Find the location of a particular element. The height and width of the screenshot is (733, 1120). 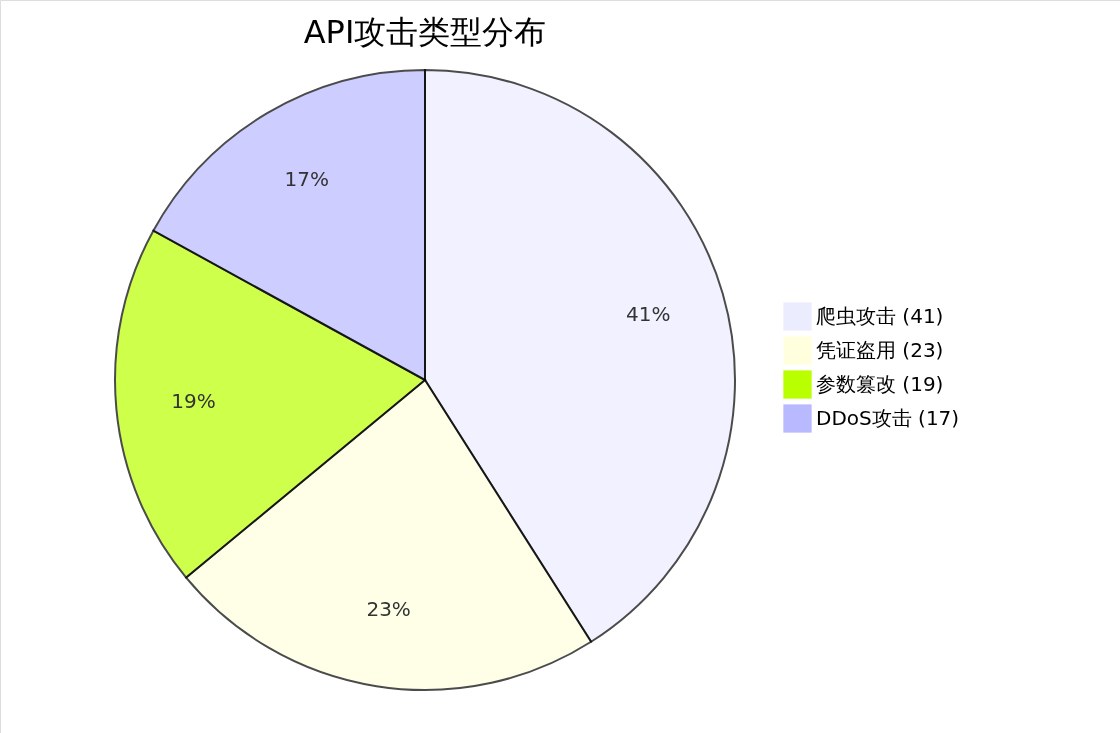

legend-label: 凭证盗用 (23) is located at coordinates (880, 349).